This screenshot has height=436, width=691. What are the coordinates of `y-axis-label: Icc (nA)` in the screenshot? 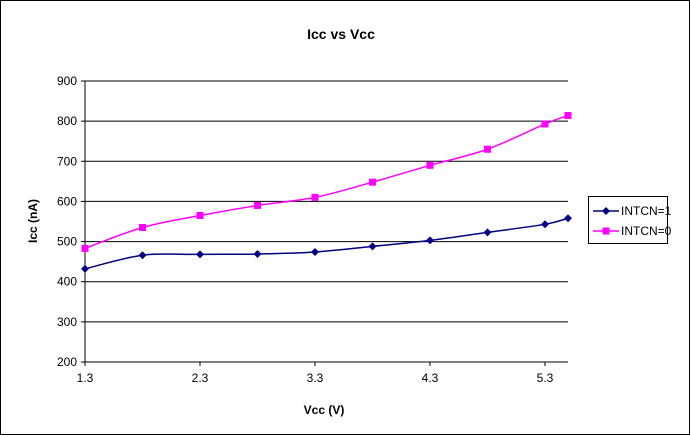 It's located at (33, 221).